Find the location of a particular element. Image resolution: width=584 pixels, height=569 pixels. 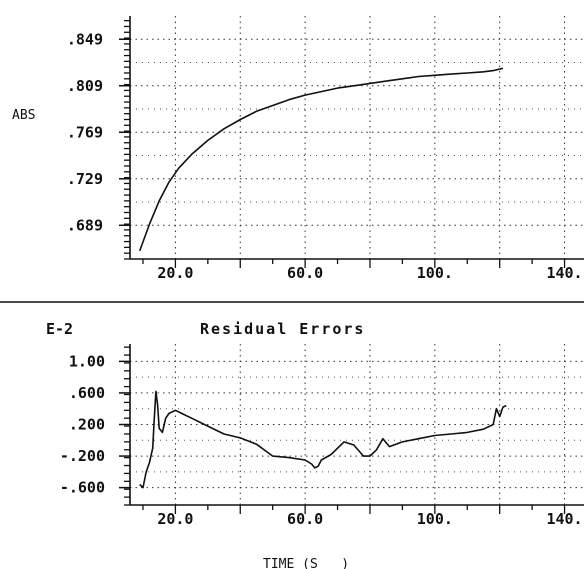

residual-x-tick-label: 60.0 is located at coordinates (305, 519).